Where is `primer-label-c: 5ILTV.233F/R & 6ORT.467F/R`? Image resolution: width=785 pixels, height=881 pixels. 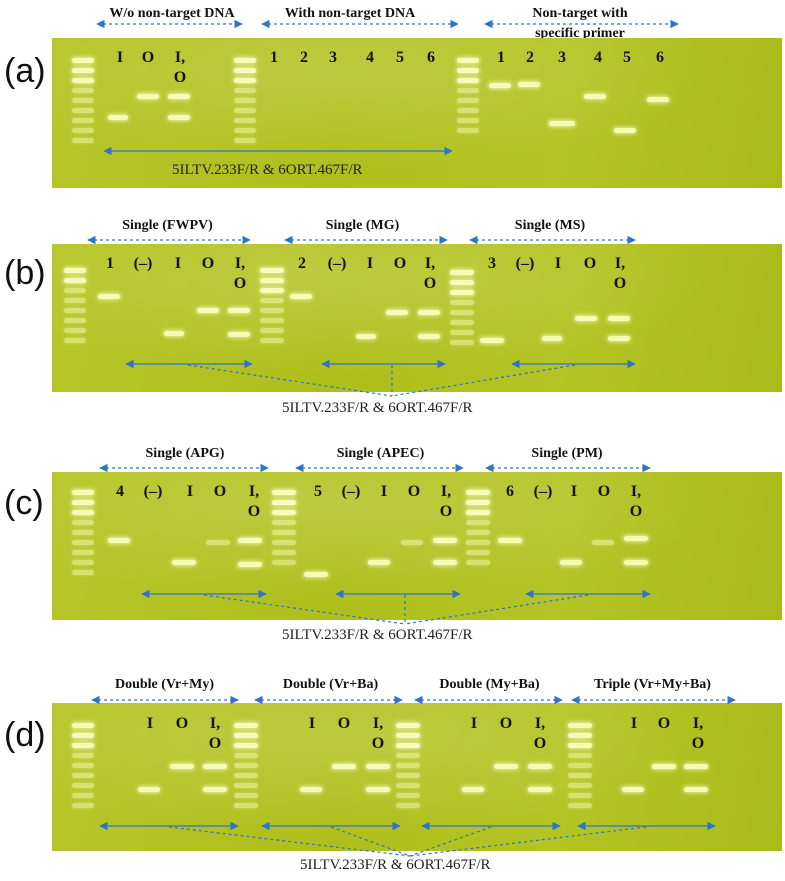
primer-label-c: 5ILTV.233F/R & 6ORT.467F/R is located at coordinates (377, 635).